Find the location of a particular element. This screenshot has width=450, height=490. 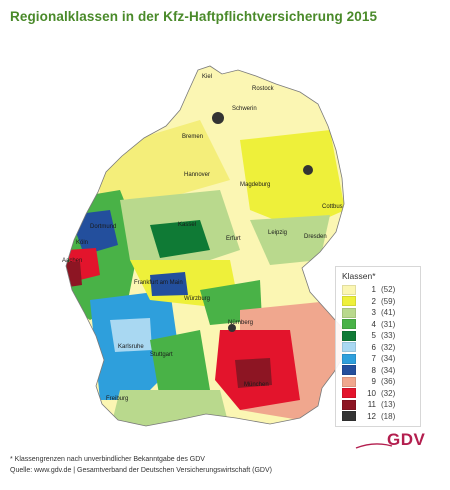

legend-class-number: 1 is located at coordinates (373, 290).